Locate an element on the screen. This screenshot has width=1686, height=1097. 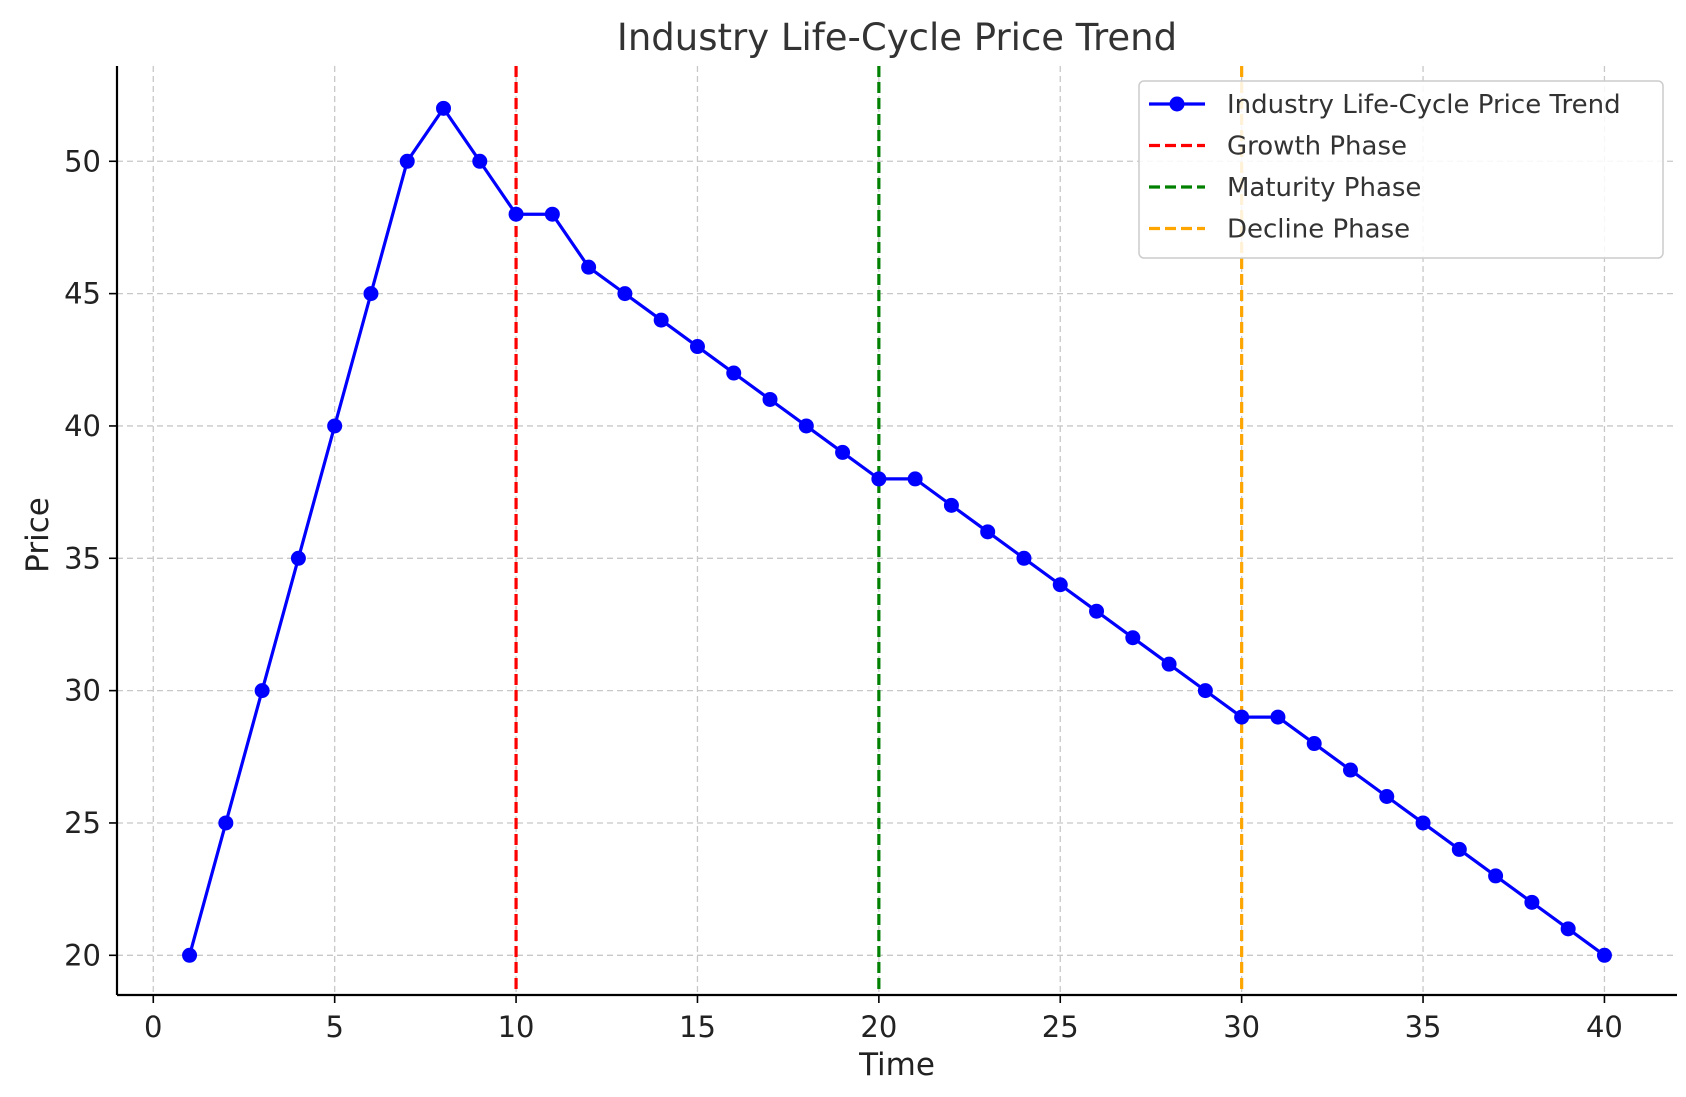
legend-swatch-marker is located at coordinates (1177, 104).